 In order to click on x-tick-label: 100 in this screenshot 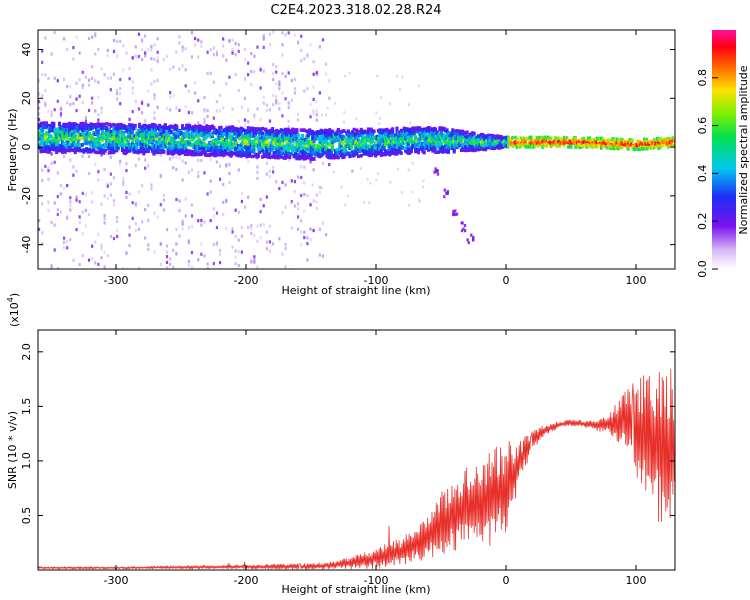, I will do `click(636, 280)`.